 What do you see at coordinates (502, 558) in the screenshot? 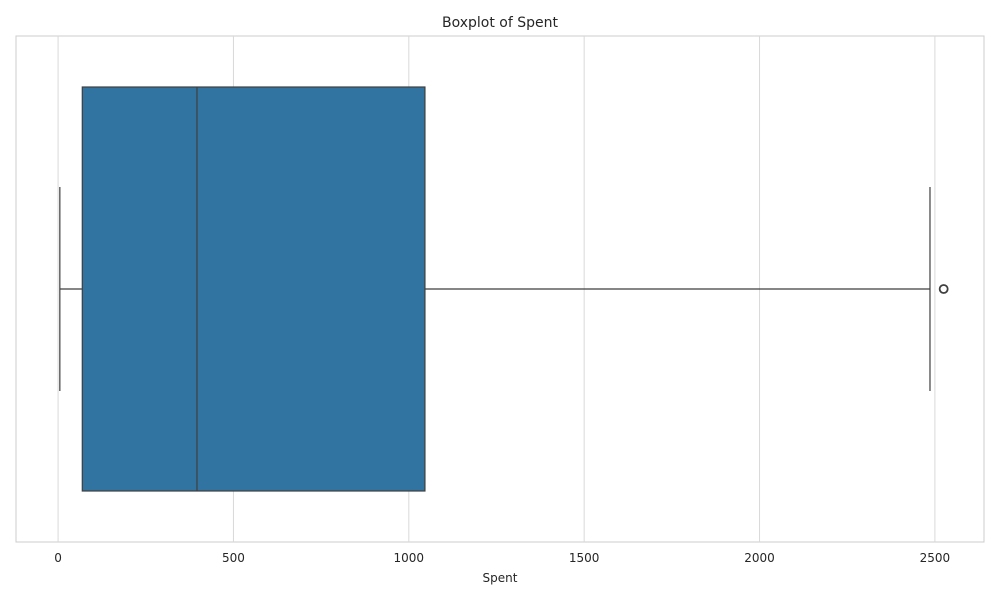
I see `x-axis-ticks: 0 500 1000 1500 2000 2500` at bounding box center [502, 558].